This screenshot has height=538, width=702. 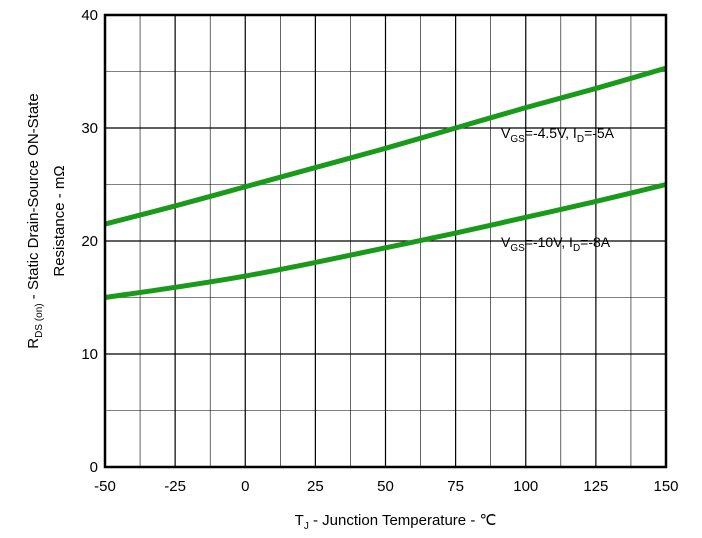 I want to click on x-tick-label: 0, so click(x=245, y=486).